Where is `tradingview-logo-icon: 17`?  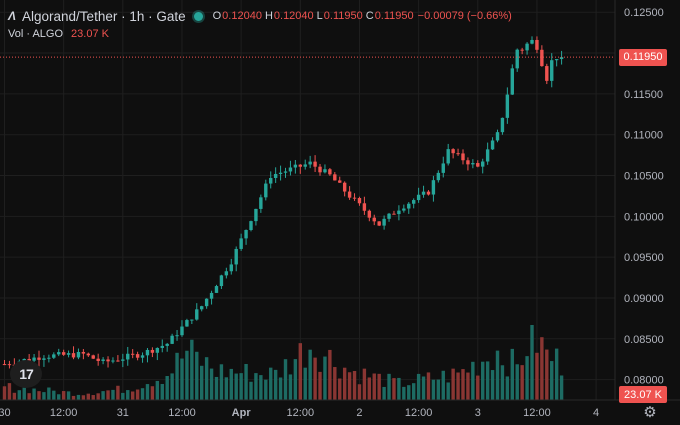
tradingview-logo-icon: 17 is located at coordinates (26, 374).